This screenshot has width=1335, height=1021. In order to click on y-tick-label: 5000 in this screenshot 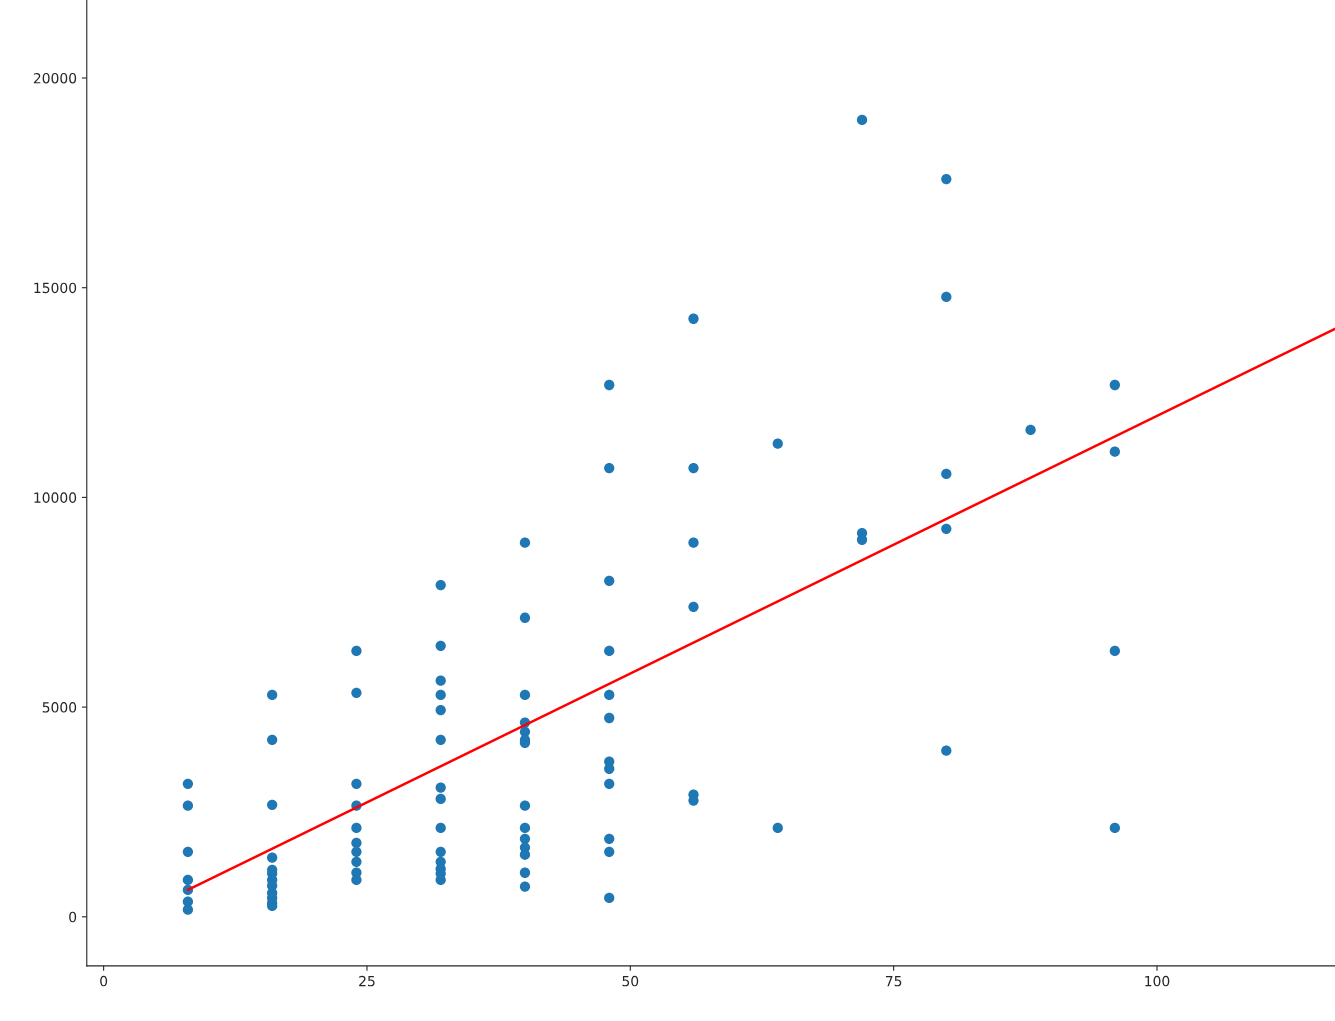, I will do `click(59, 707)`.